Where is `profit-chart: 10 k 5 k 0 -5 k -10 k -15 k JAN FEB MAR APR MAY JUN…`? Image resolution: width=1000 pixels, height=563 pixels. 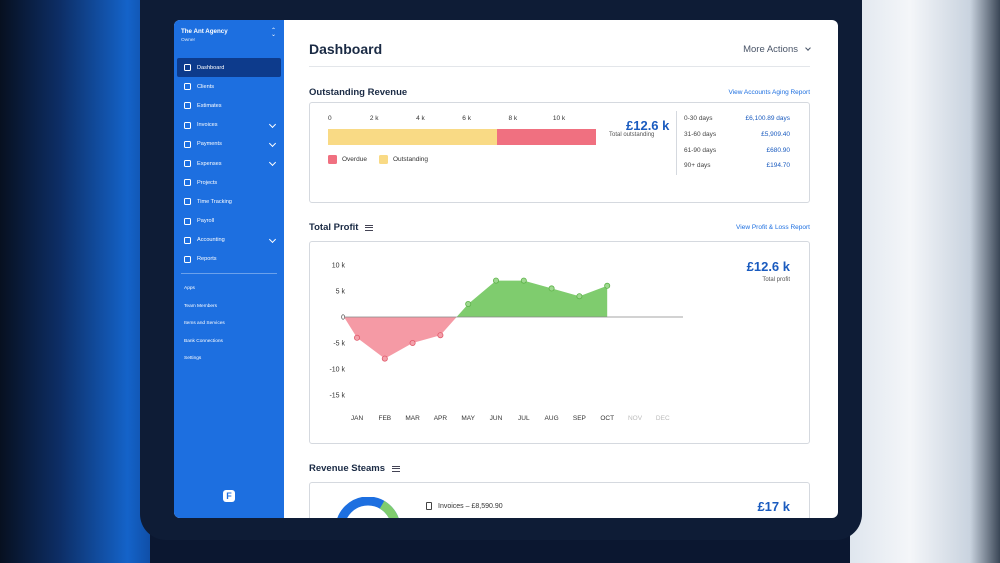
profit-chart: 10 k 5 k 0 -5 k -10 k -15 k JAN FEB MAR APR MAY JUN… is located at coordinates (506, 342).